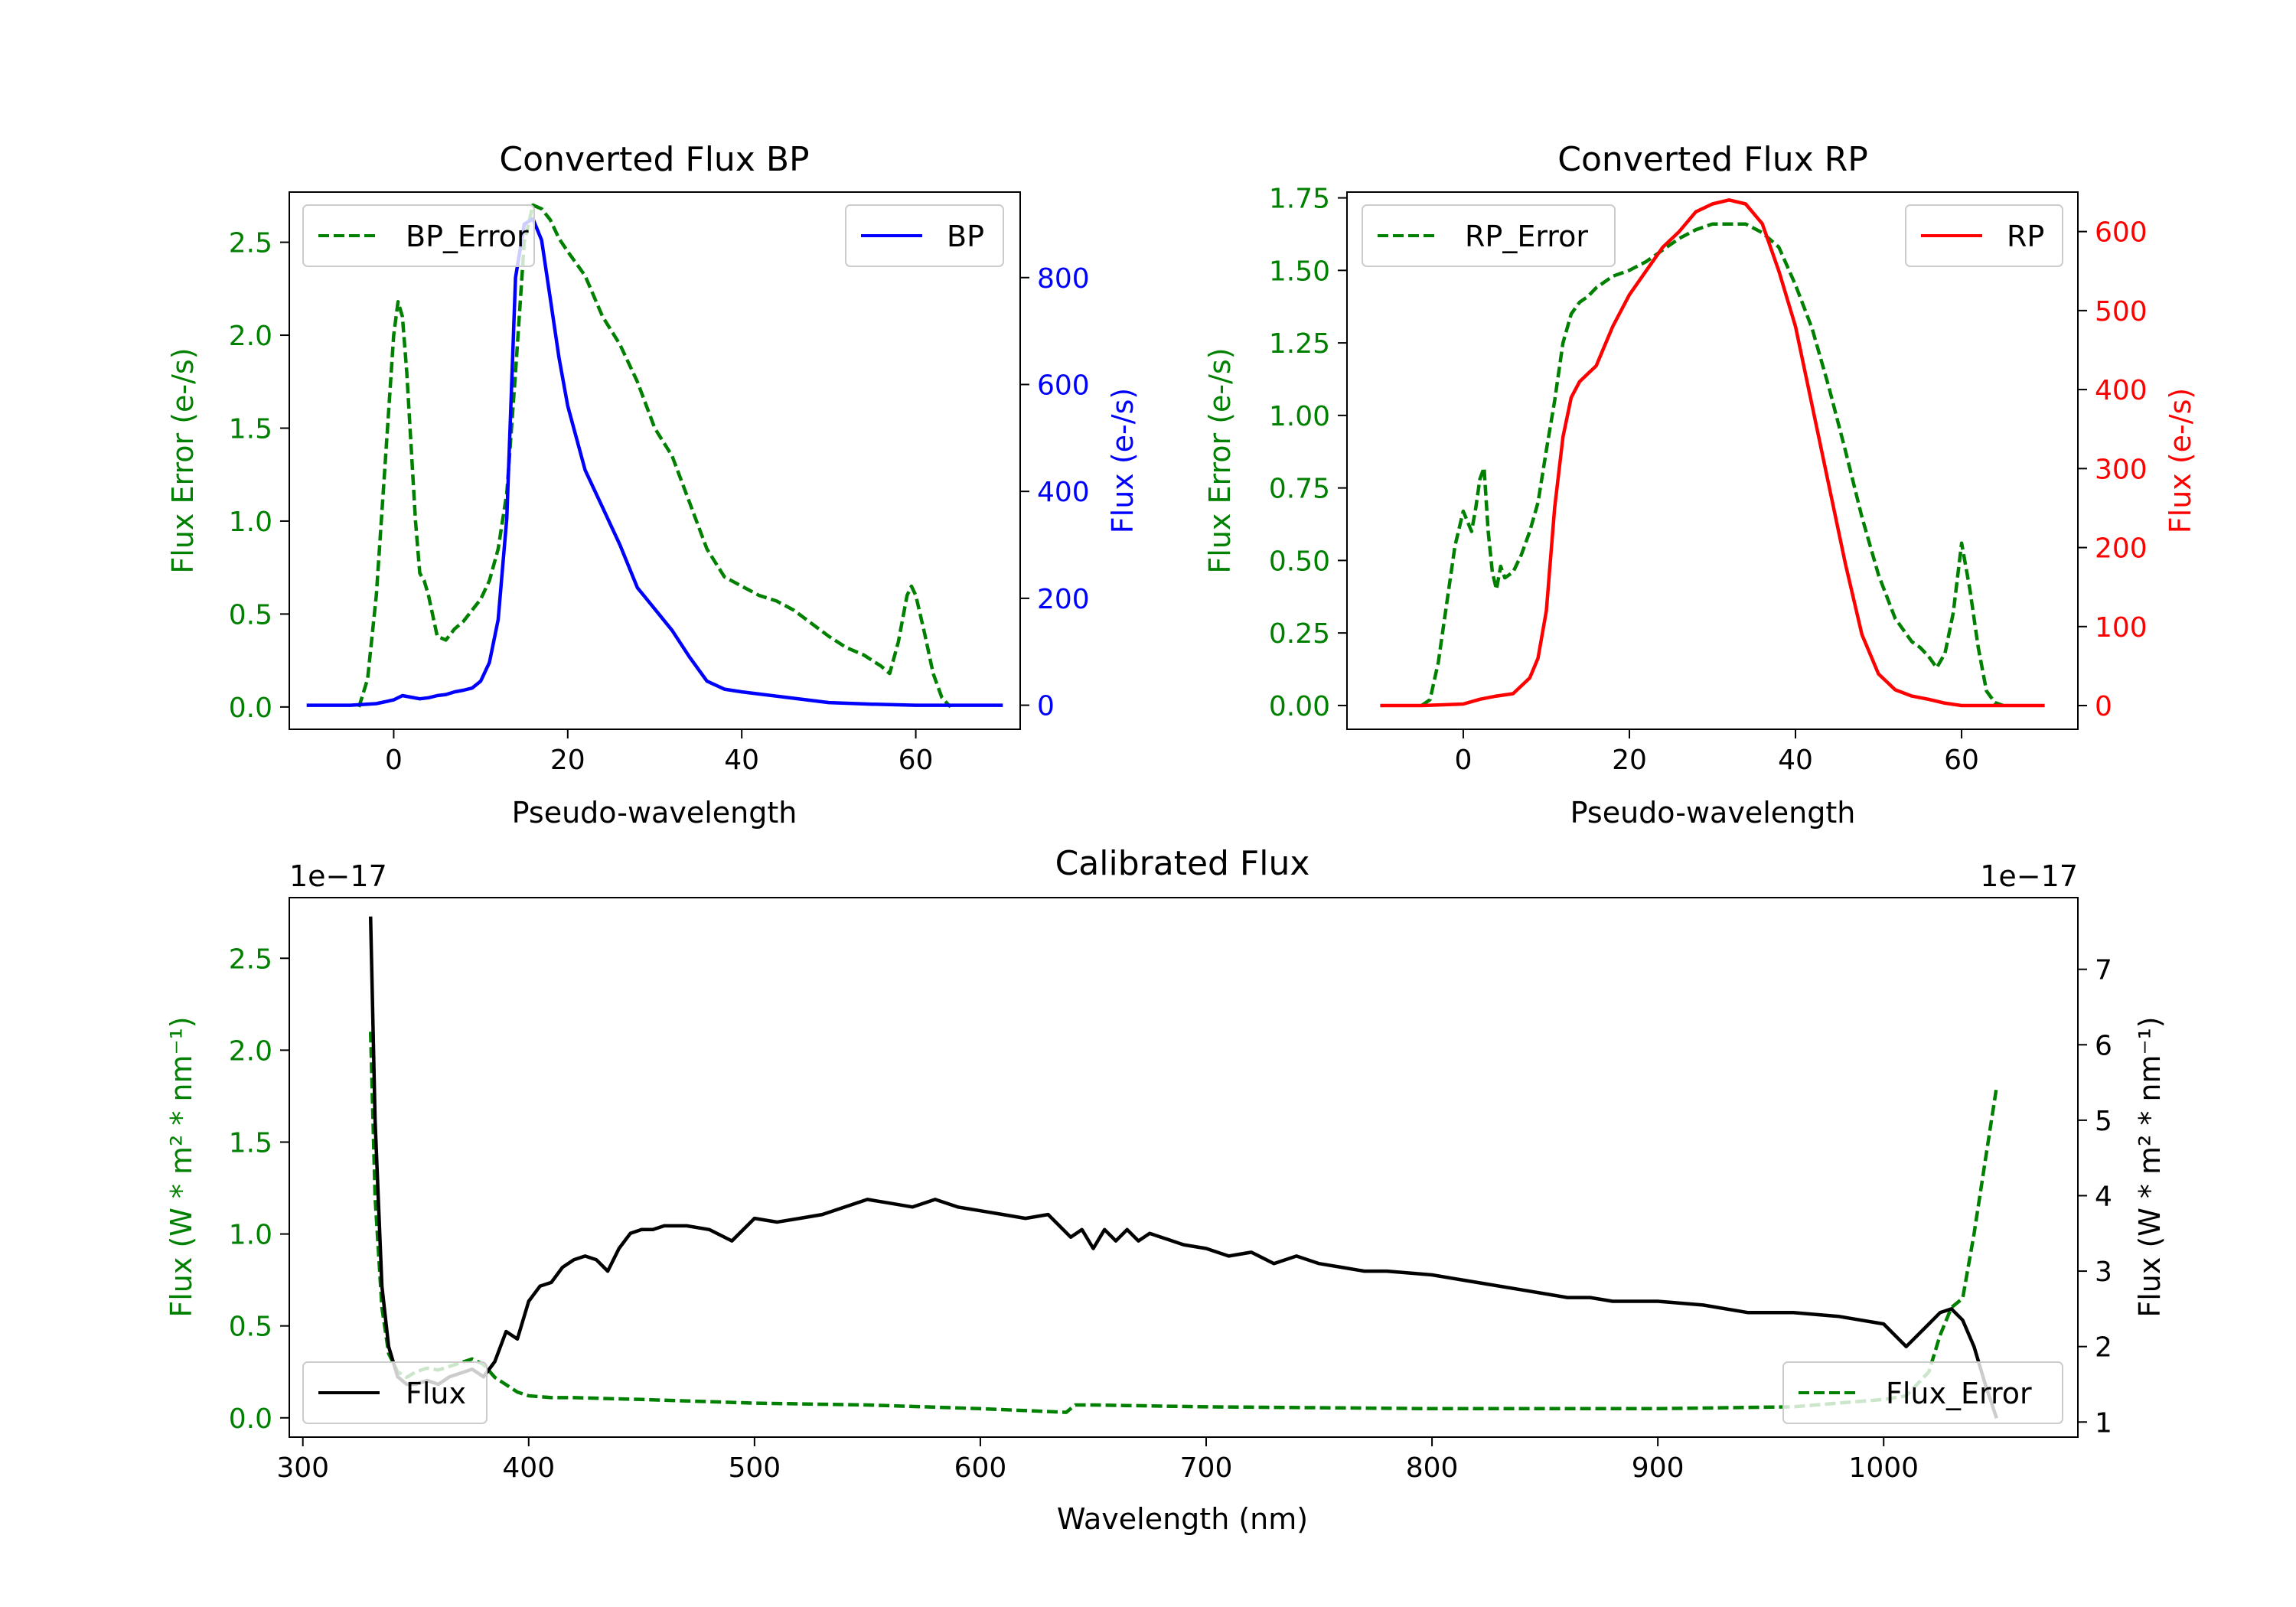 This screenshot has width=2296, height=1607. What do you see at coordinates (1658, 1468) in the screenshot?
I see `x-tick-label: 900` at bounding box center [1658, 1468].